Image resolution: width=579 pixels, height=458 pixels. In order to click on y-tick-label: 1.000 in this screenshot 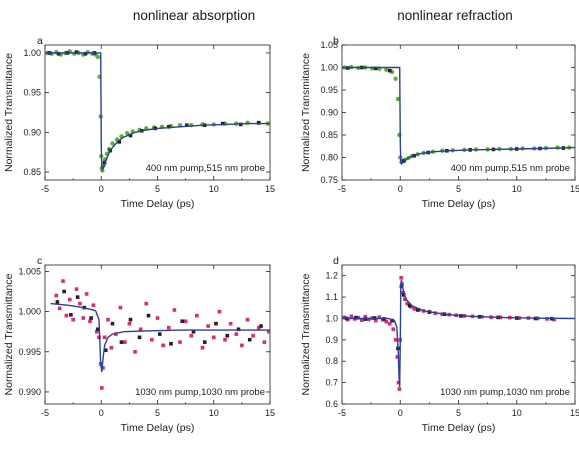, I will do `click(29, 312)`.